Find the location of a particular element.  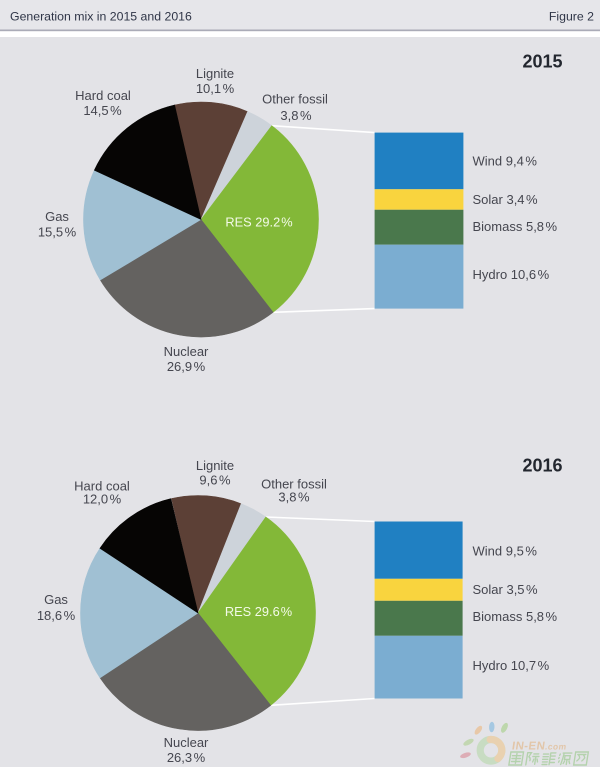

svg-text: RES 29.6% is located at coordinates (258, 611).